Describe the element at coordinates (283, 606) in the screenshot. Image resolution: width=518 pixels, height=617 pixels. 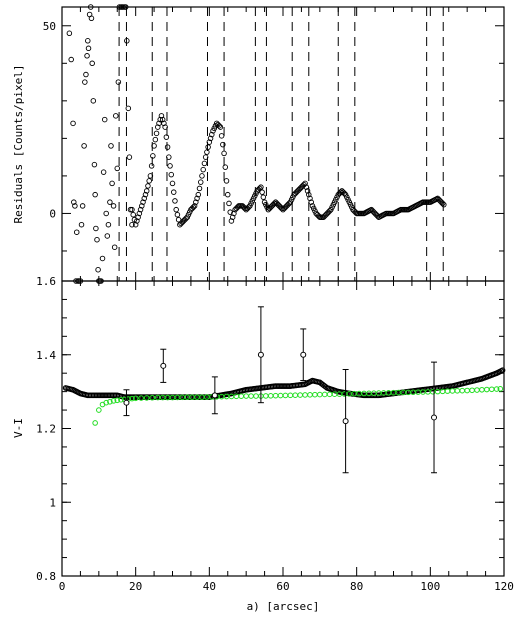
I see `x-axis-label: a) [arcsec]` at that location.